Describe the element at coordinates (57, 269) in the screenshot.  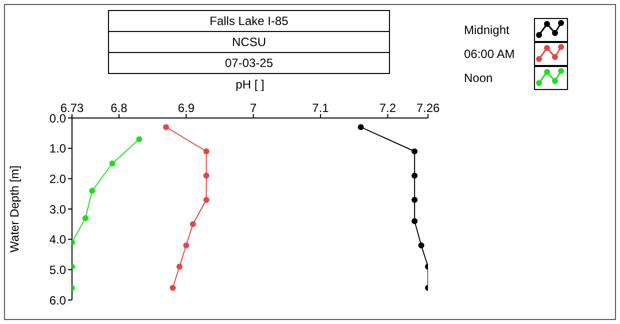
I see `y-tick-label: 5.0` at that location.